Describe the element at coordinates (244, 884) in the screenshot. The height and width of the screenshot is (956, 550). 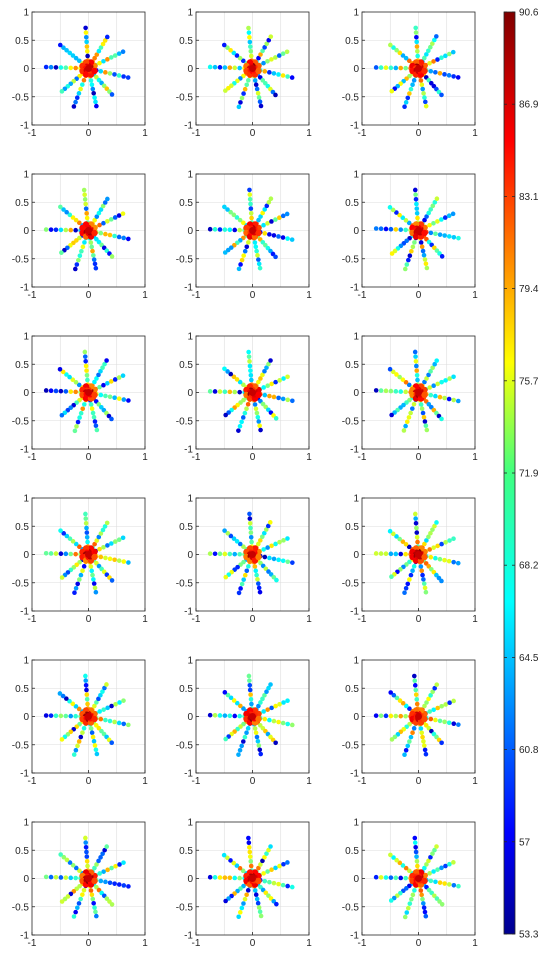
I see `panel-r6-c2: -1 0 1 1 0.5 0 -0.5 -1` at that location.